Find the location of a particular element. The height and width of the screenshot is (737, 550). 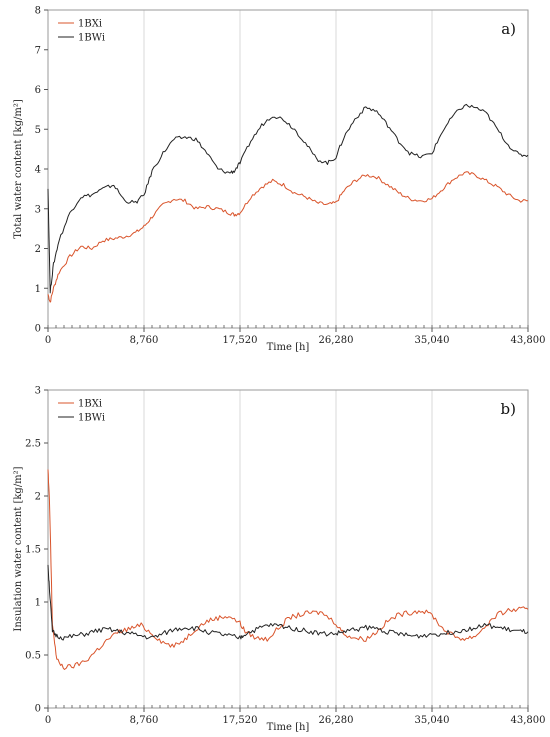

chart2-y-tick-label: 0.5 is located at coordinates (33, 656).